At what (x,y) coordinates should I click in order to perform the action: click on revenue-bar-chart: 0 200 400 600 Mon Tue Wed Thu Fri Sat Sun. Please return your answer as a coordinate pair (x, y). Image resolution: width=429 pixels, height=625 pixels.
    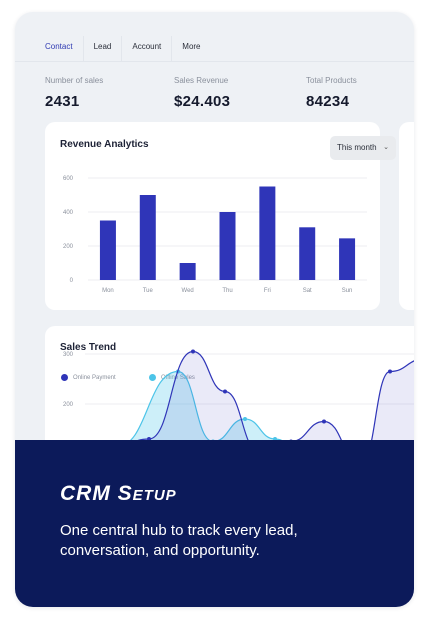
    Looking at the image, I should click on (215, 235).